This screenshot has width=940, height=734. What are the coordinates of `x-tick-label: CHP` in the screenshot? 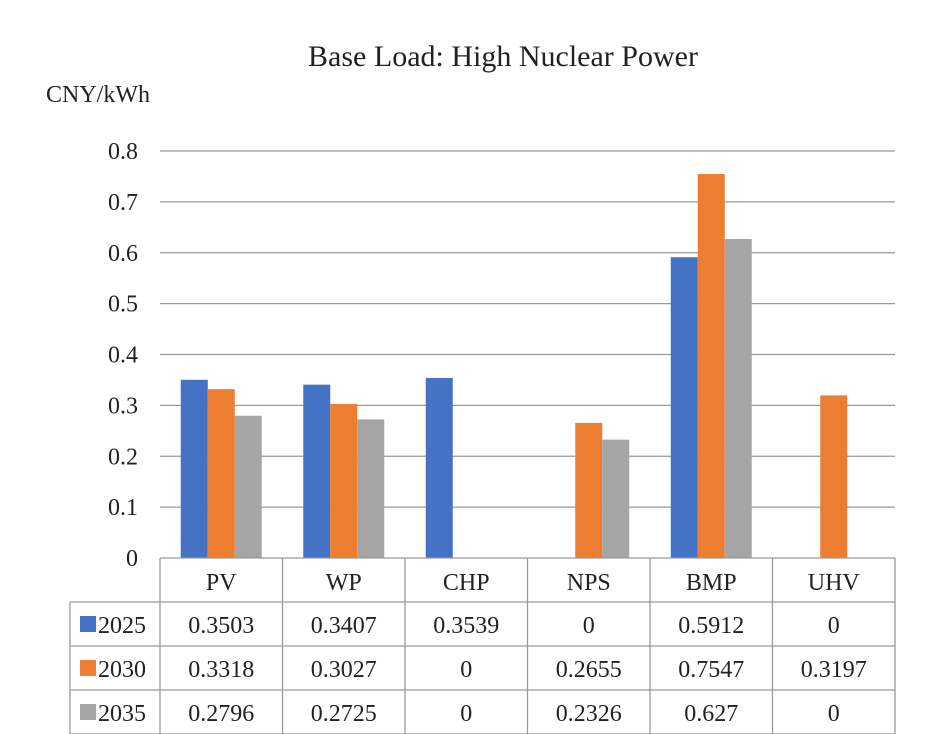 It's located at (466, 583).